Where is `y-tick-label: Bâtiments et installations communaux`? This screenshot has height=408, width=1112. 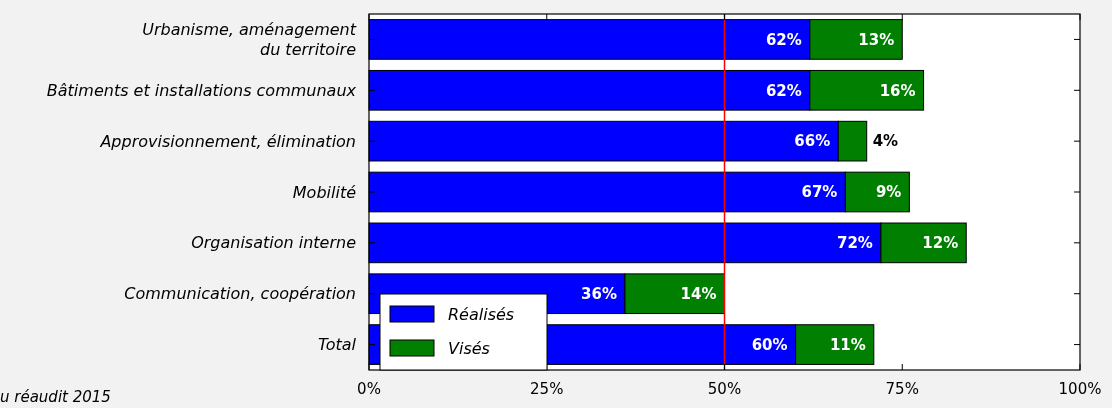
y-tick-label: Bâtiments et installations communaux is located at coordinates (201, 90).